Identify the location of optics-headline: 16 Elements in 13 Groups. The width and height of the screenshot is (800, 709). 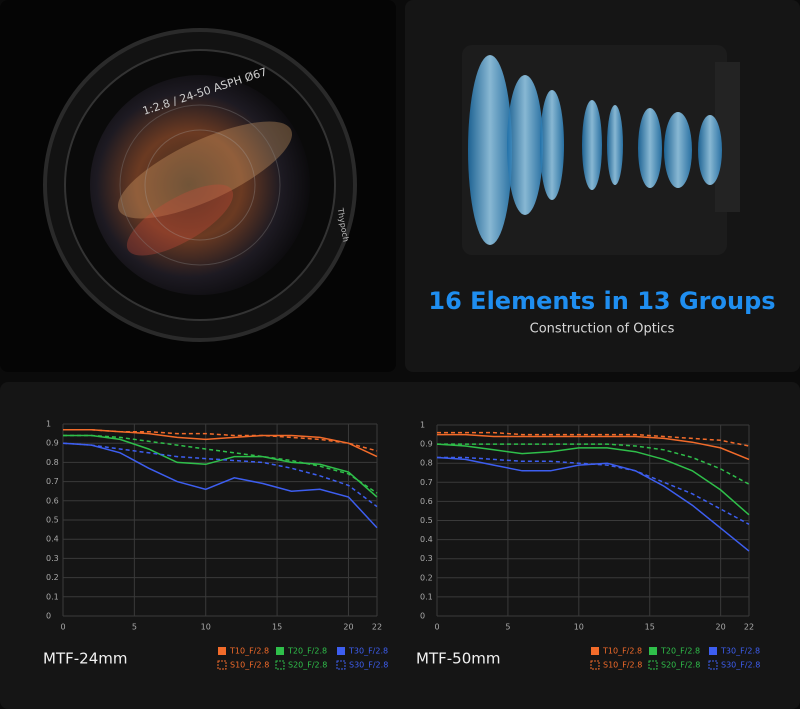
(601, 301).